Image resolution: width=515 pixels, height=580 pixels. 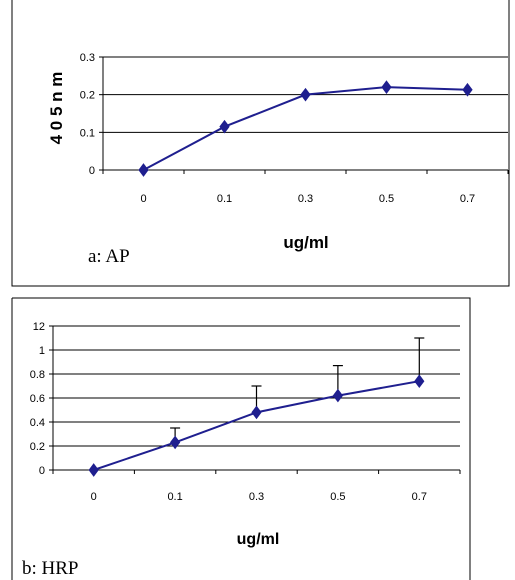 What do you see at coordinates (174, 497) in the screenshot?
I see `panel-b-x-tick-label: 0.1` at bounding box center [174, 497].